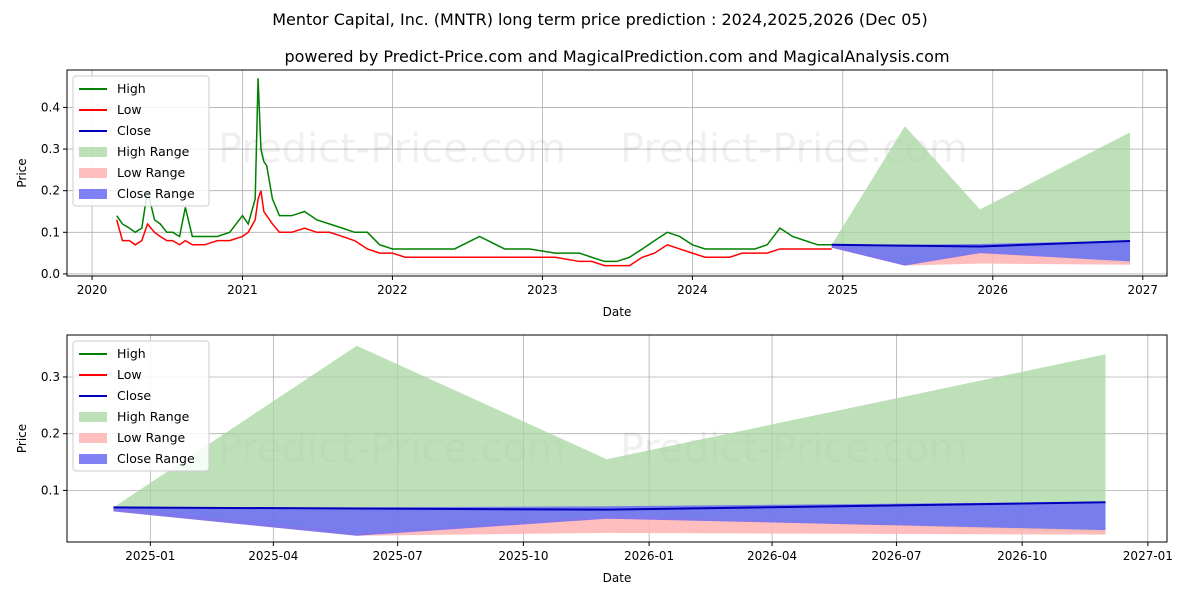 This screenshot has width=1200, height=600. Describe the element at coordinates (50, 107) in the screenshot. I see `y-tick-label: 0.4` at that location.